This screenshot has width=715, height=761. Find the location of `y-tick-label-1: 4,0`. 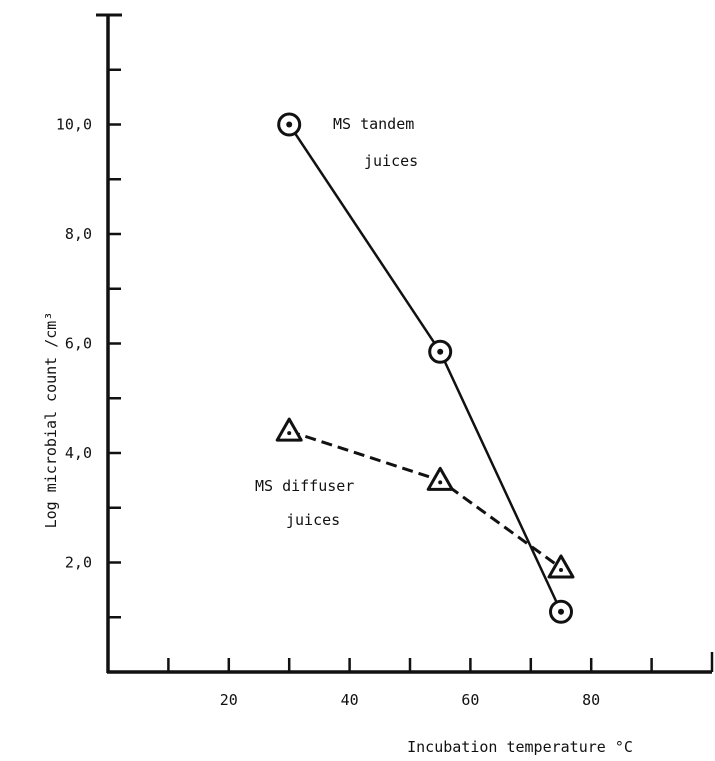

y-tick-label-1: 4,0 is located at coordinates (78, 453).